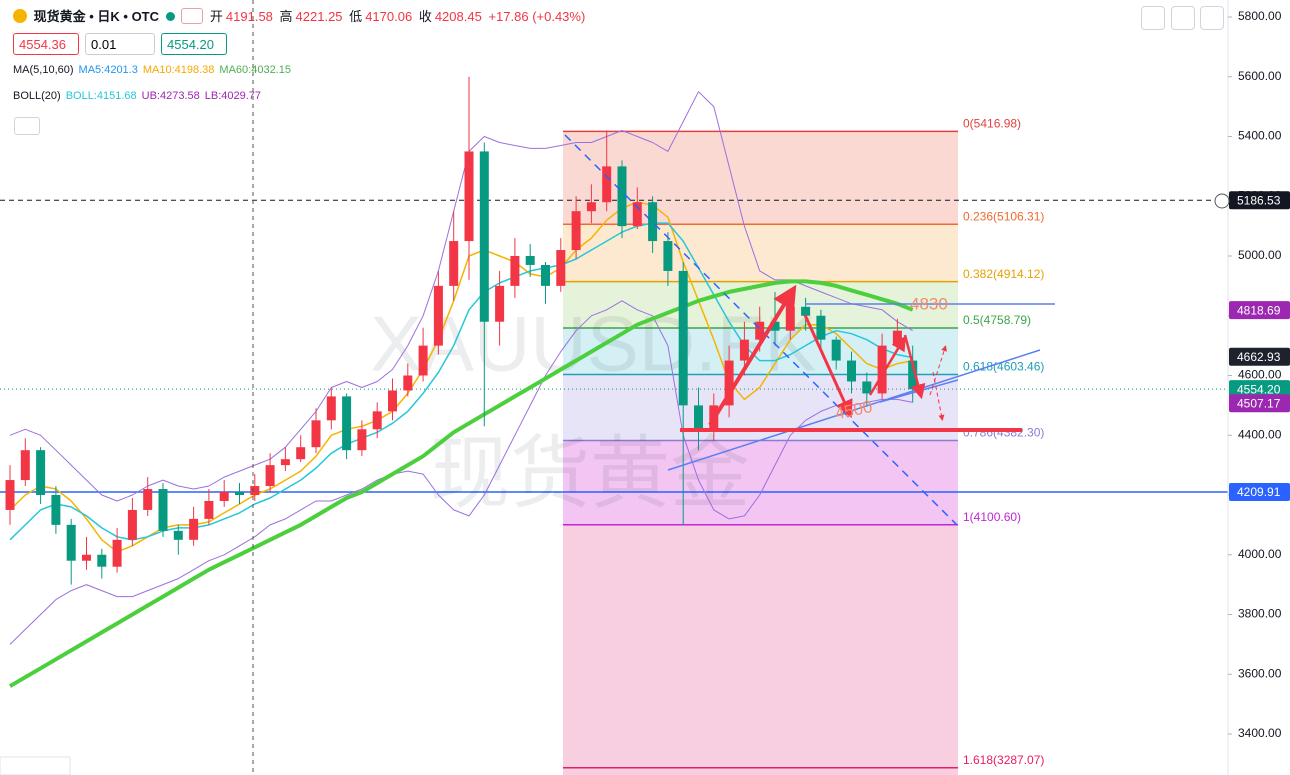  What do you see at coordinates (216, 16) in the screenshot?
I see `open-label: 开` at bounding box center [216, 16].